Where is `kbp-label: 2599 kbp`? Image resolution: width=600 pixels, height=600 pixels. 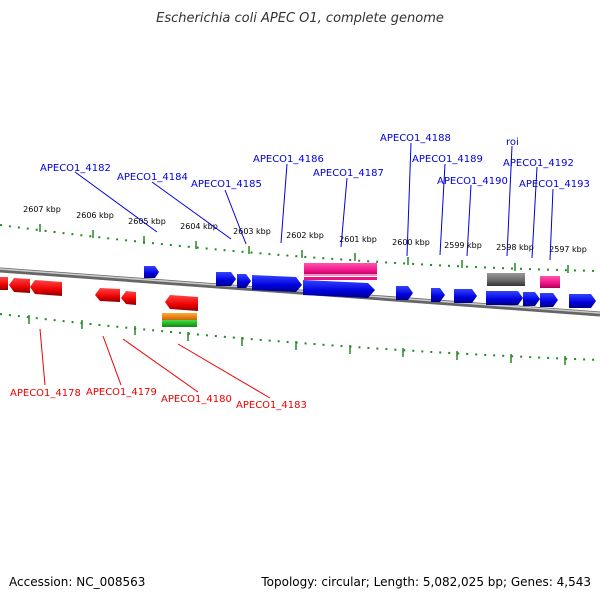 kbp-label: 2599 kbp is located at coordinates (463, 245).